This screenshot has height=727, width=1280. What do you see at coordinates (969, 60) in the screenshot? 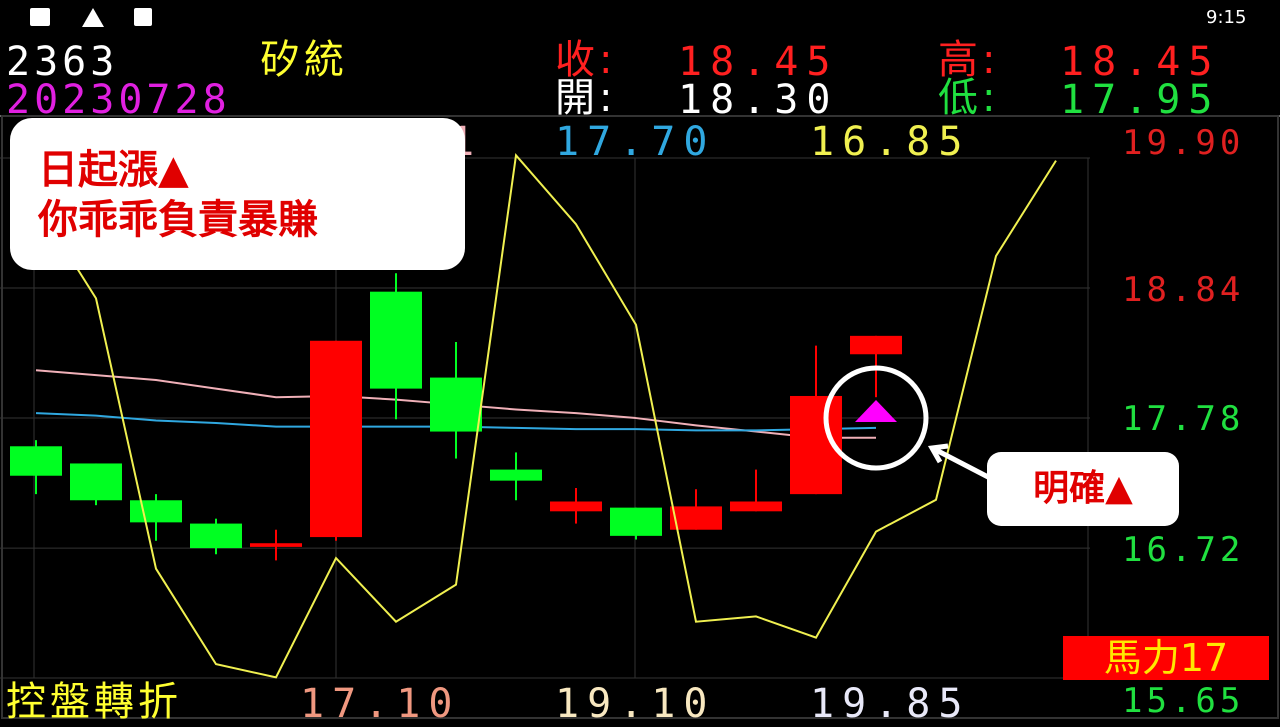
I see `high-label: 高:` at bounding box center [969, 60].